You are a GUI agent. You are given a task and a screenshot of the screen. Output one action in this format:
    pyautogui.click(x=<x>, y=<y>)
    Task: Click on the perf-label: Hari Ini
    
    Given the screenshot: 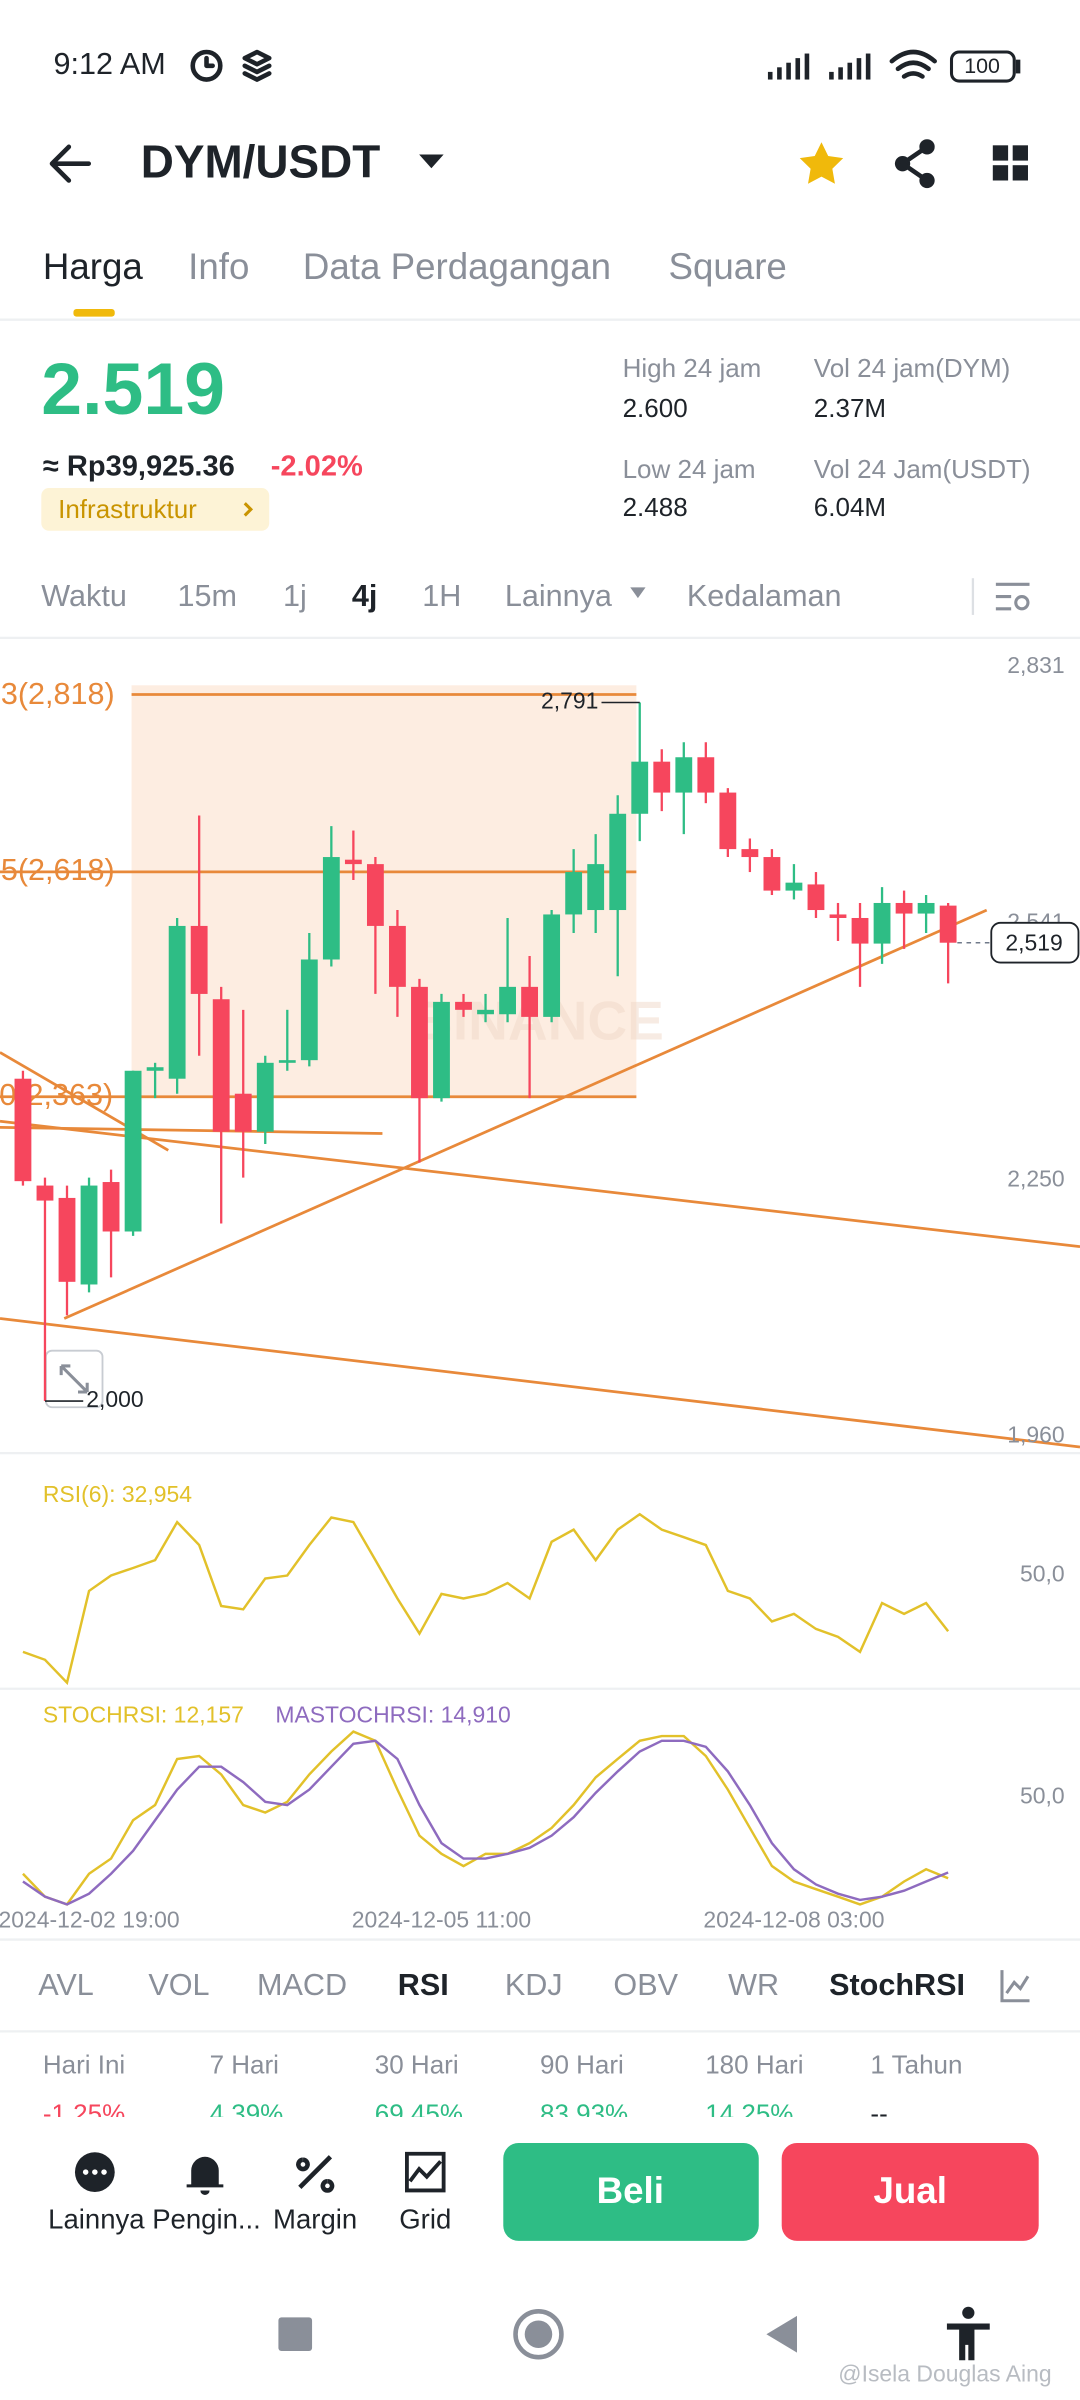 What is the action you would take?
    pyautogui.click(x=84, y=2064)
    